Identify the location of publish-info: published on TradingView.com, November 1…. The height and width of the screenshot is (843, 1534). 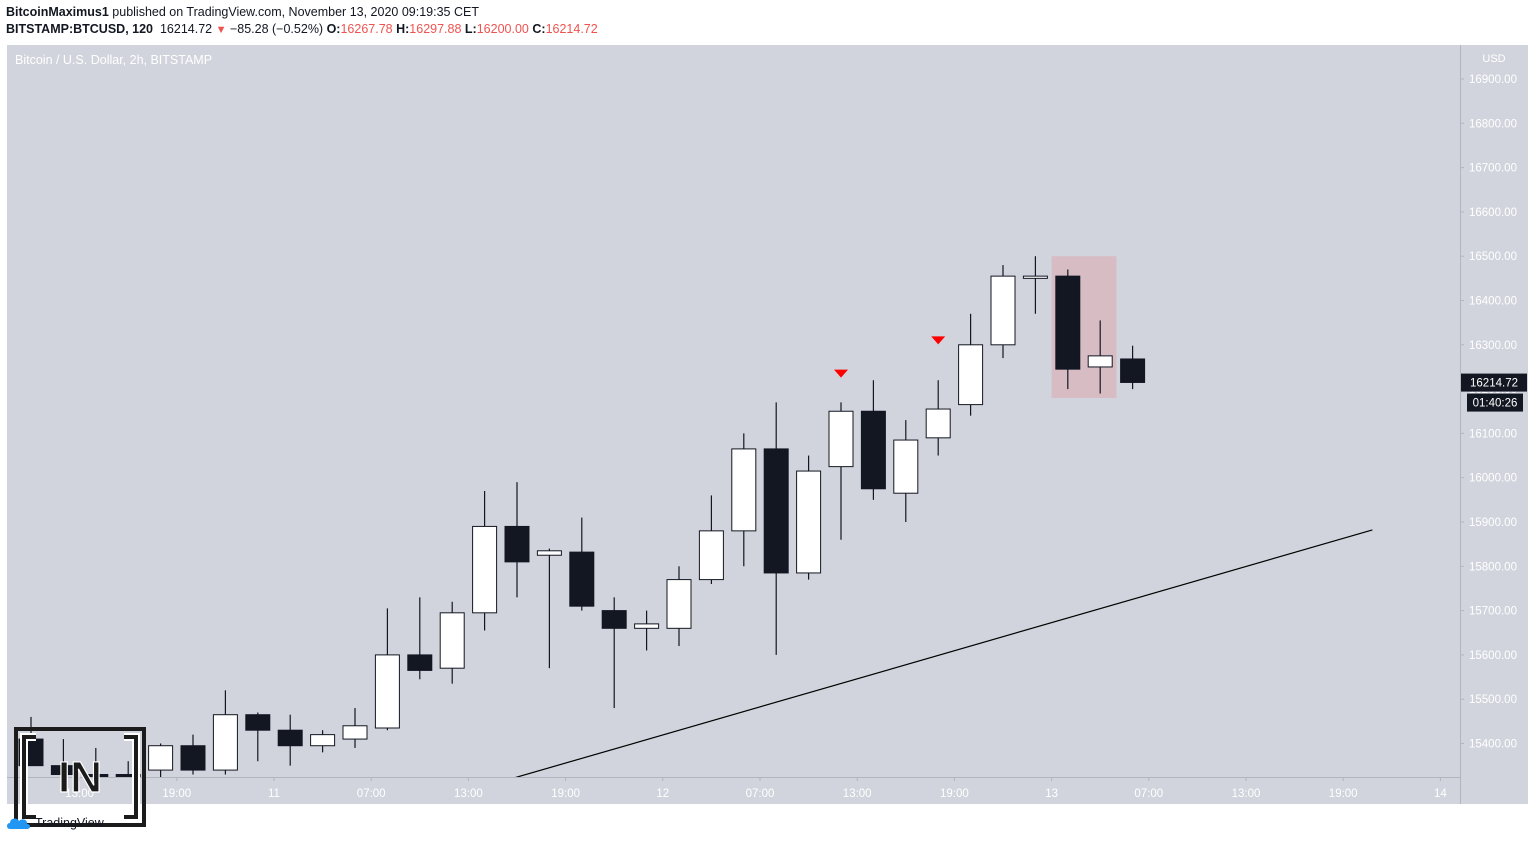
(293, 12).